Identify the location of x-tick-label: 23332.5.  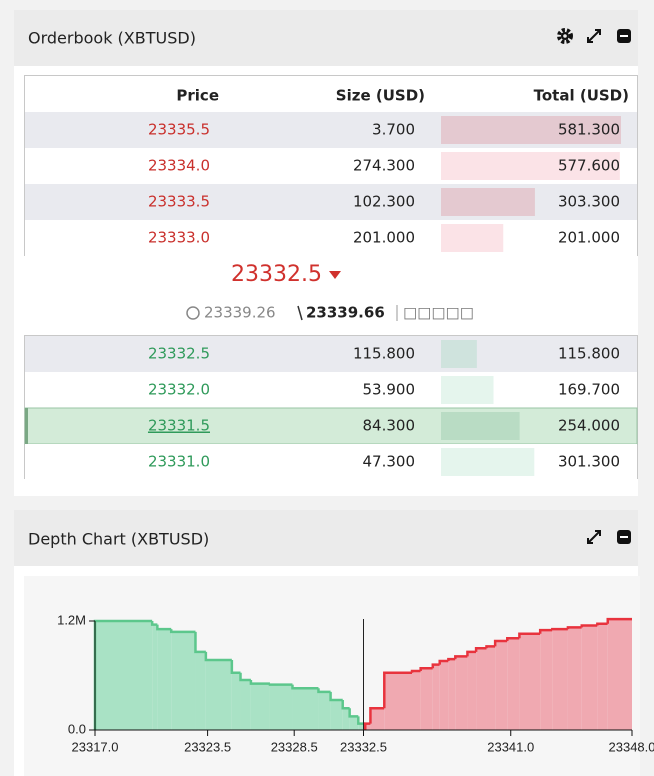
(363, 746).